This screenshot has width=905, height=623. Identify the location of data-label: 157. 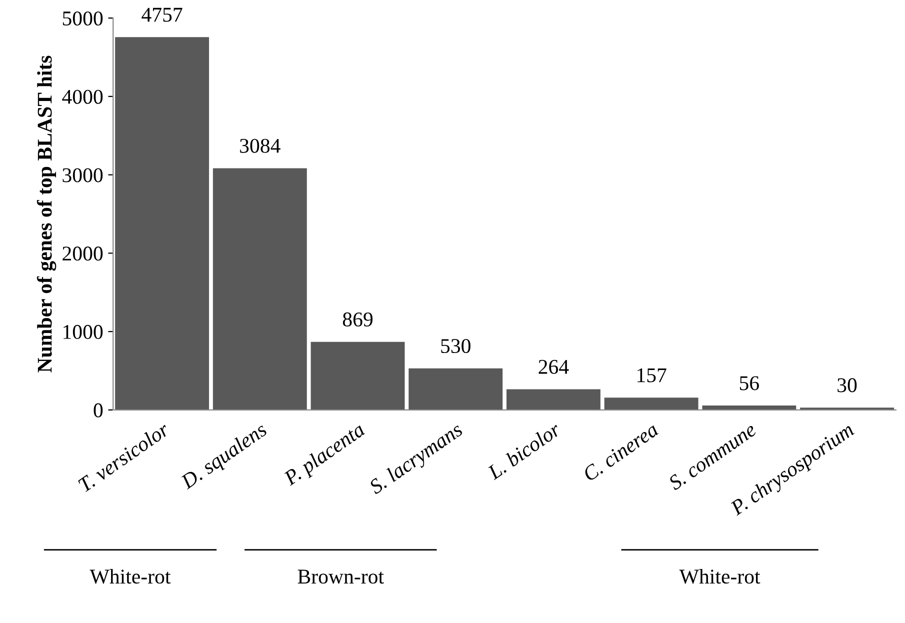
(652, 375).